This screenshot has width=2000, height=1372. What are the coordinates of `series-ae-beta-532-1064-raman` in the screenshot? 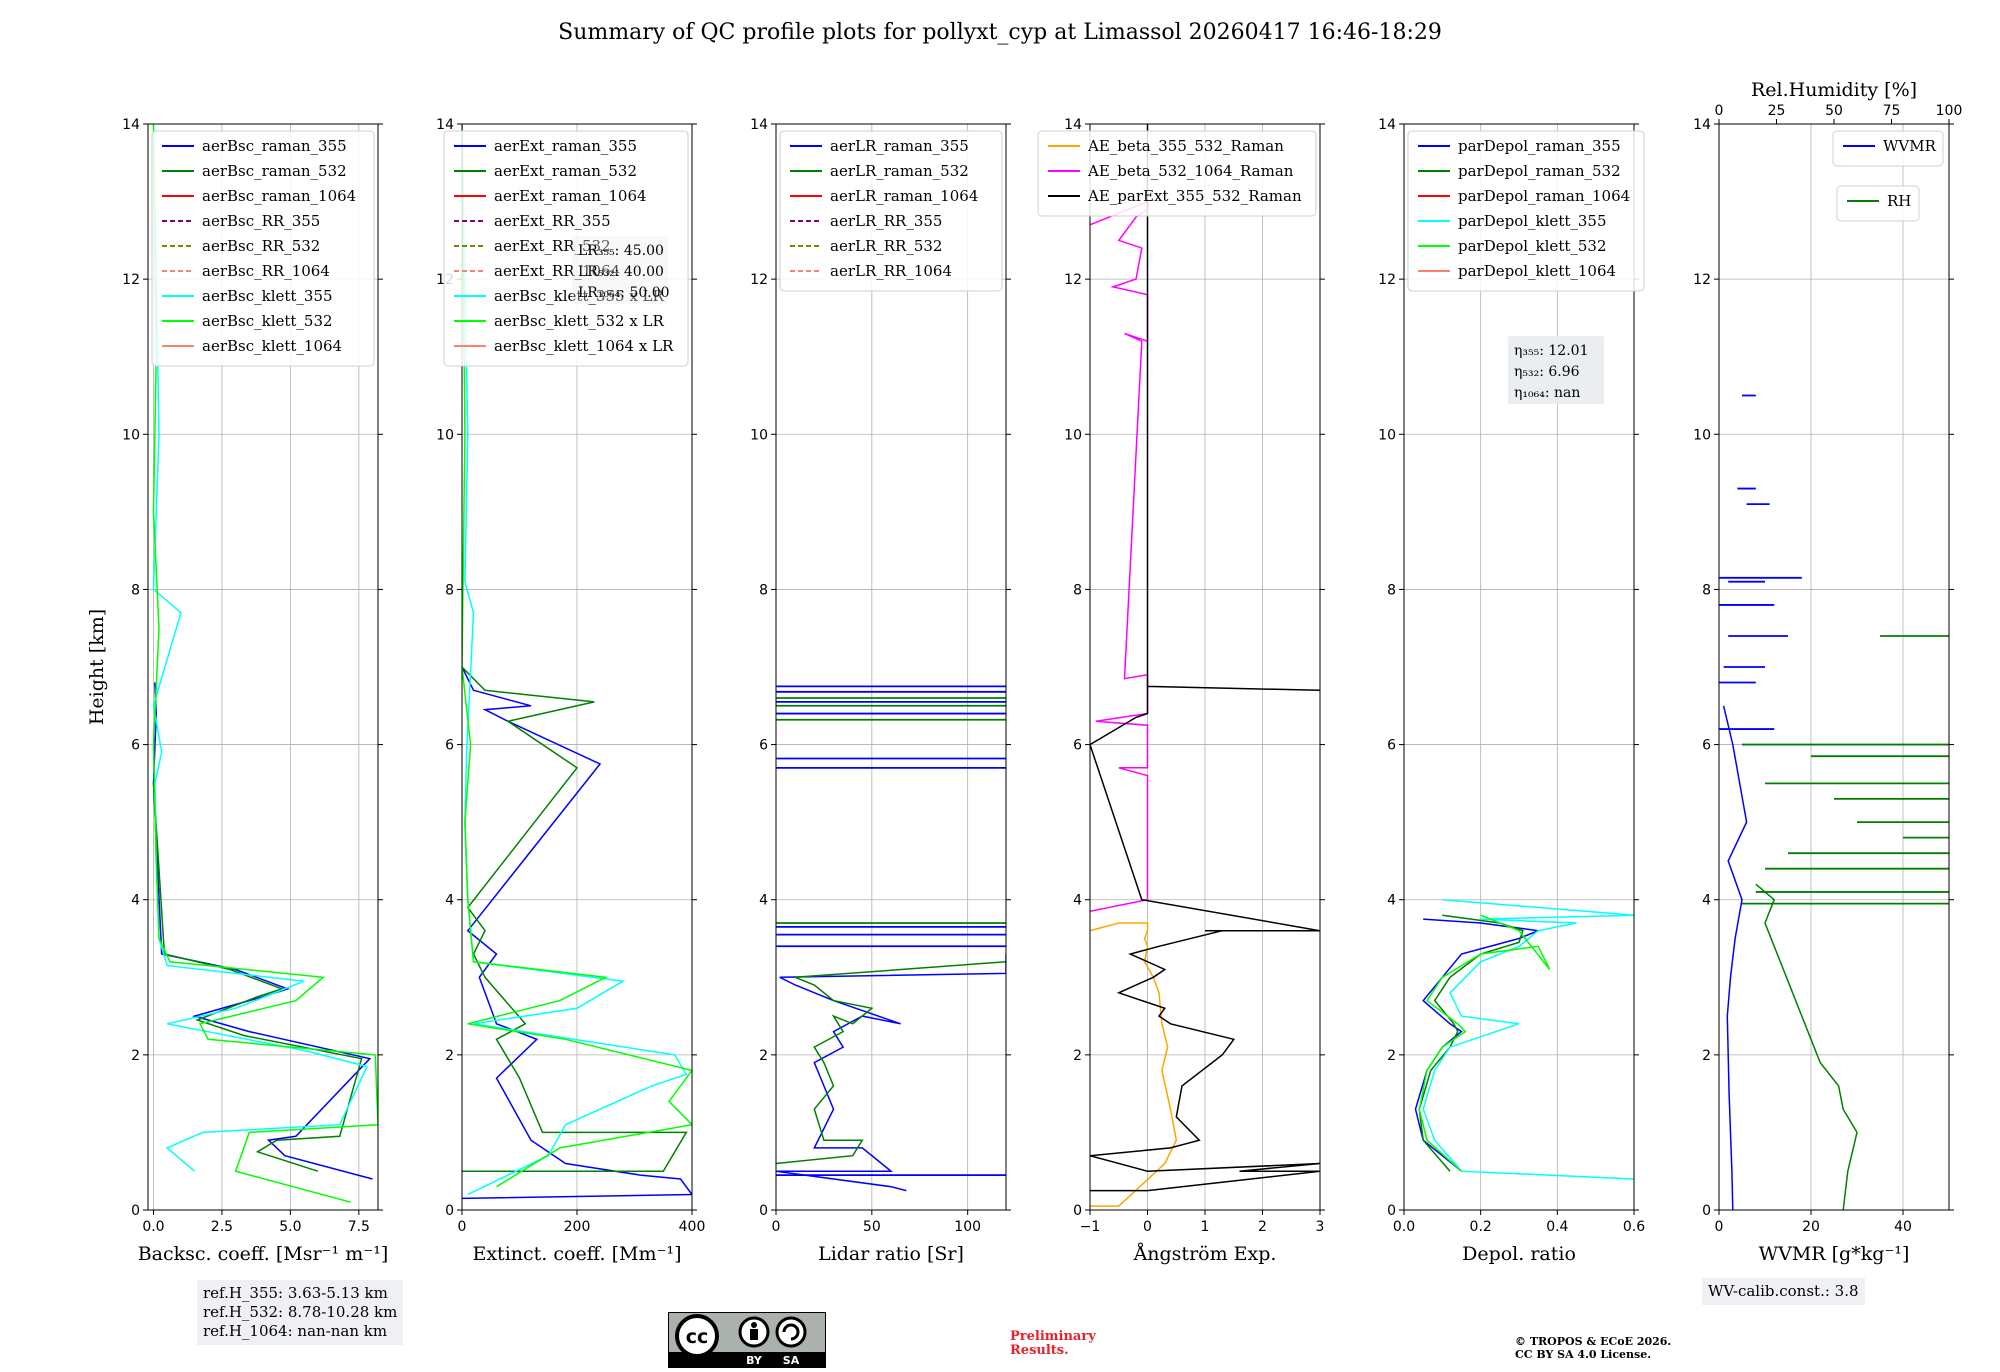 It's located at (1119, 556).